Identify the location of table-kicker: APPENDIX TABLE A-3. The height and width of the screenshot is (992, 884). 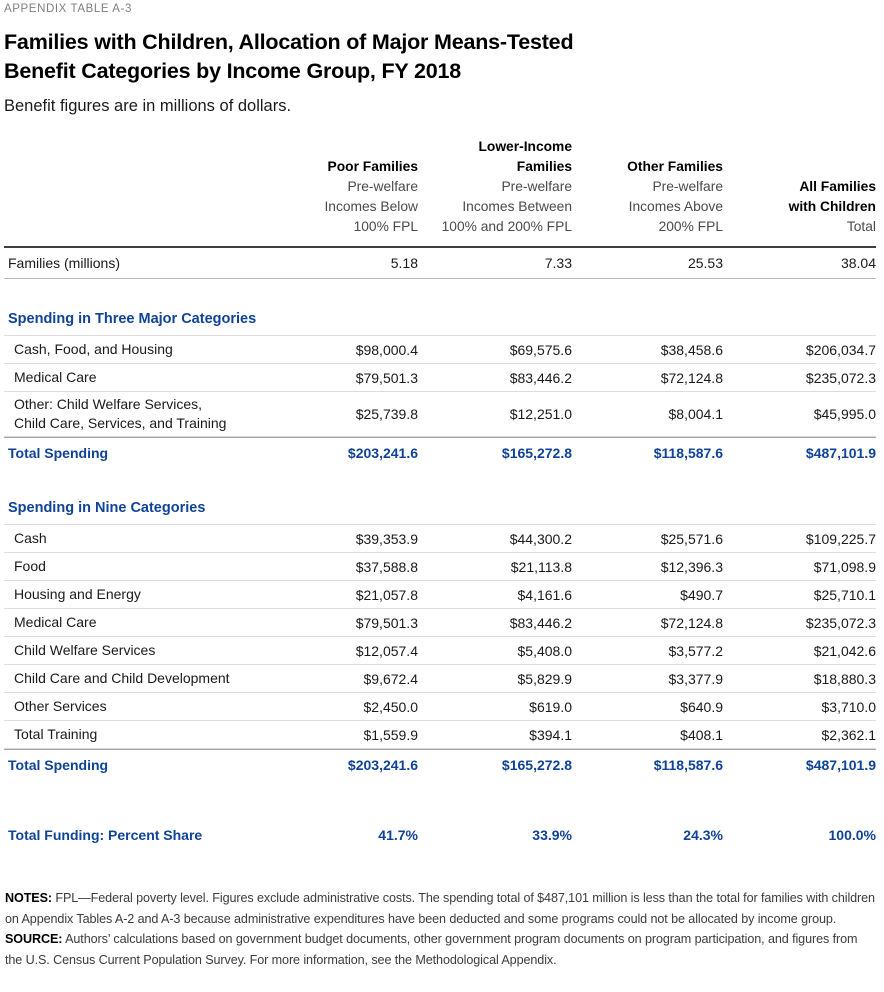
(68, 9).